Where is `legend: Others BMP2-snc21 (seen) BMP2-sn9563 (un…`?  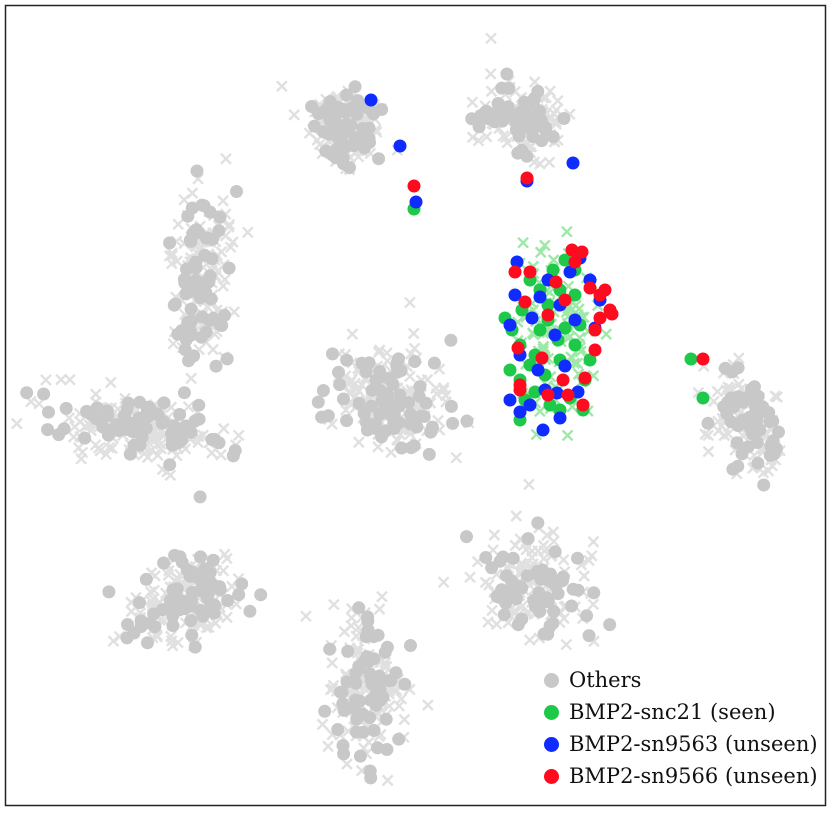
legend: Others BMP2-snc21 (seen) BMP2-sn9563 (un… is located at coordinates (681, 728).